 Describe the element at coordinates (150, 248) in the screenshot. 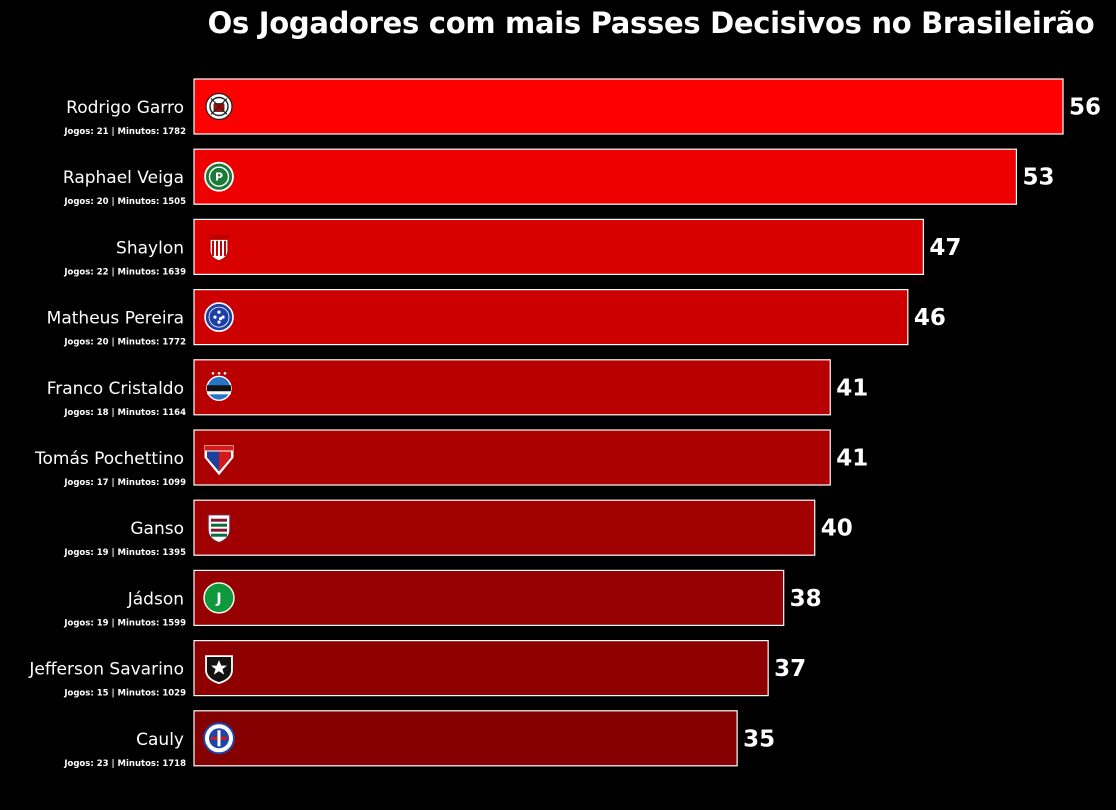

I see `category-label: Shaylon` at that location.